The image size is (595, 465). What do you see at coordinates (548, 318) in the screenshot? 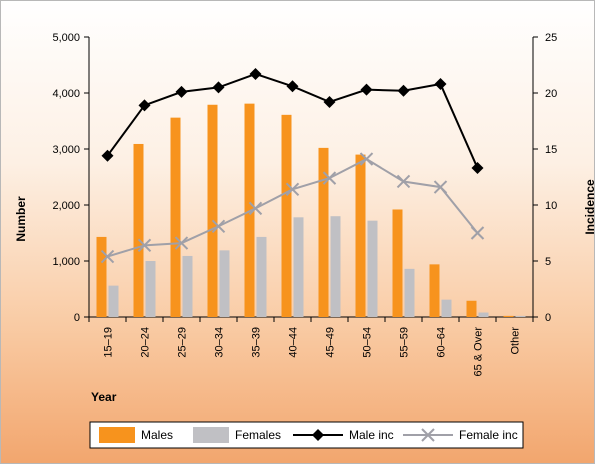
I see `y-tick-label-right: 0` at bounding box center [548, 318].